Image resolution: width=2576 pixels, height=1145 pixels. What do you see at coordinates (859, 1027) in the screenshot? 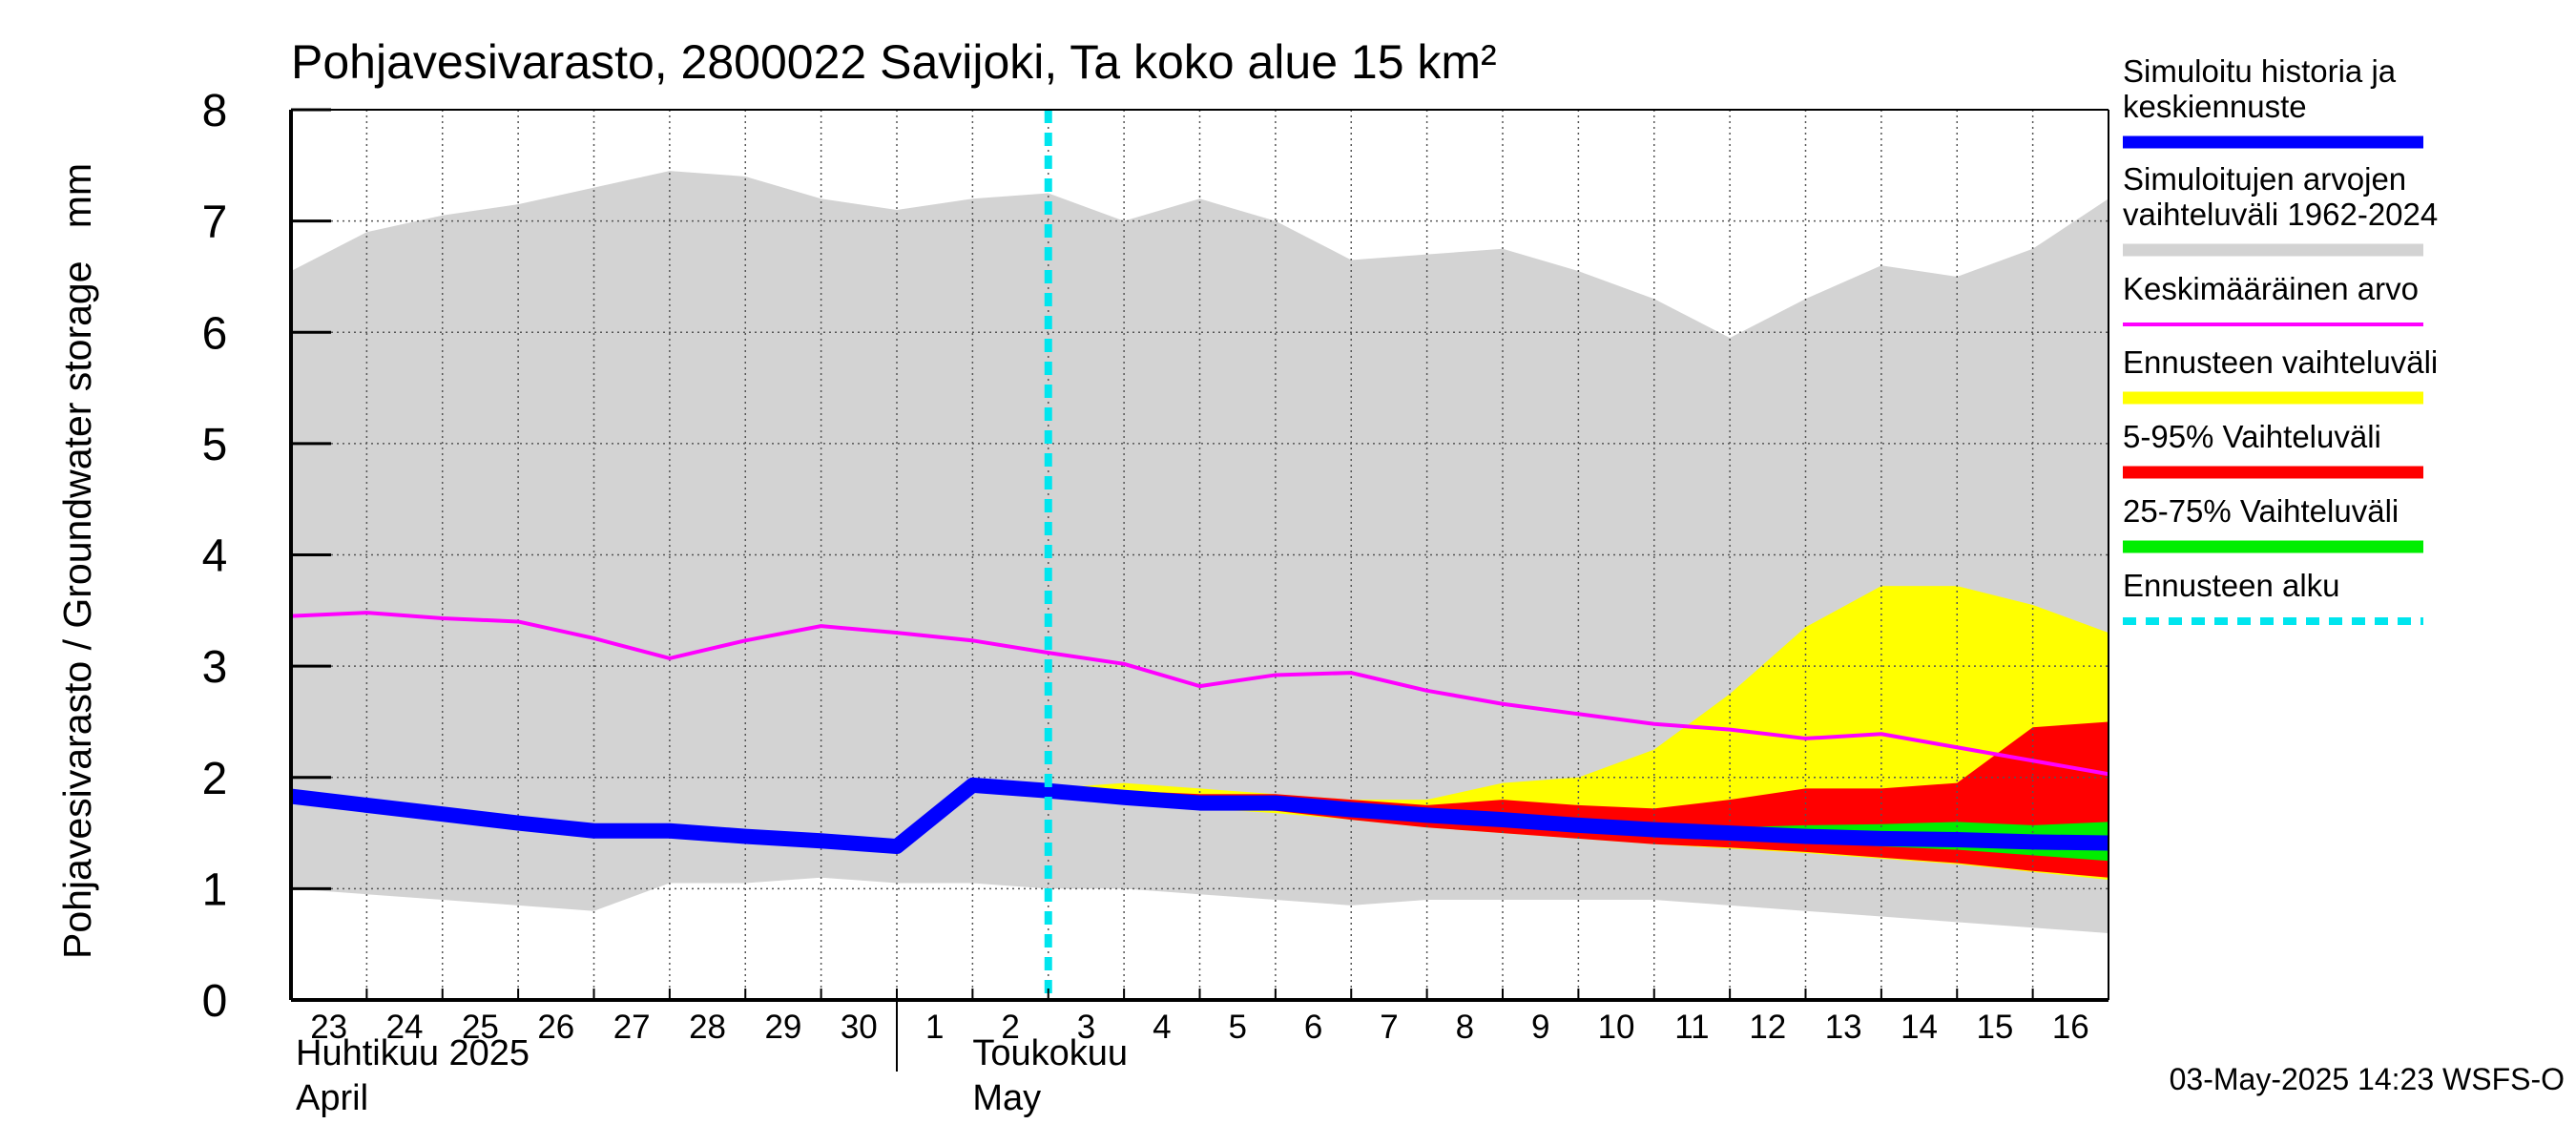
I see `x-tick-label: 30` at bounding box center [859, 1027].